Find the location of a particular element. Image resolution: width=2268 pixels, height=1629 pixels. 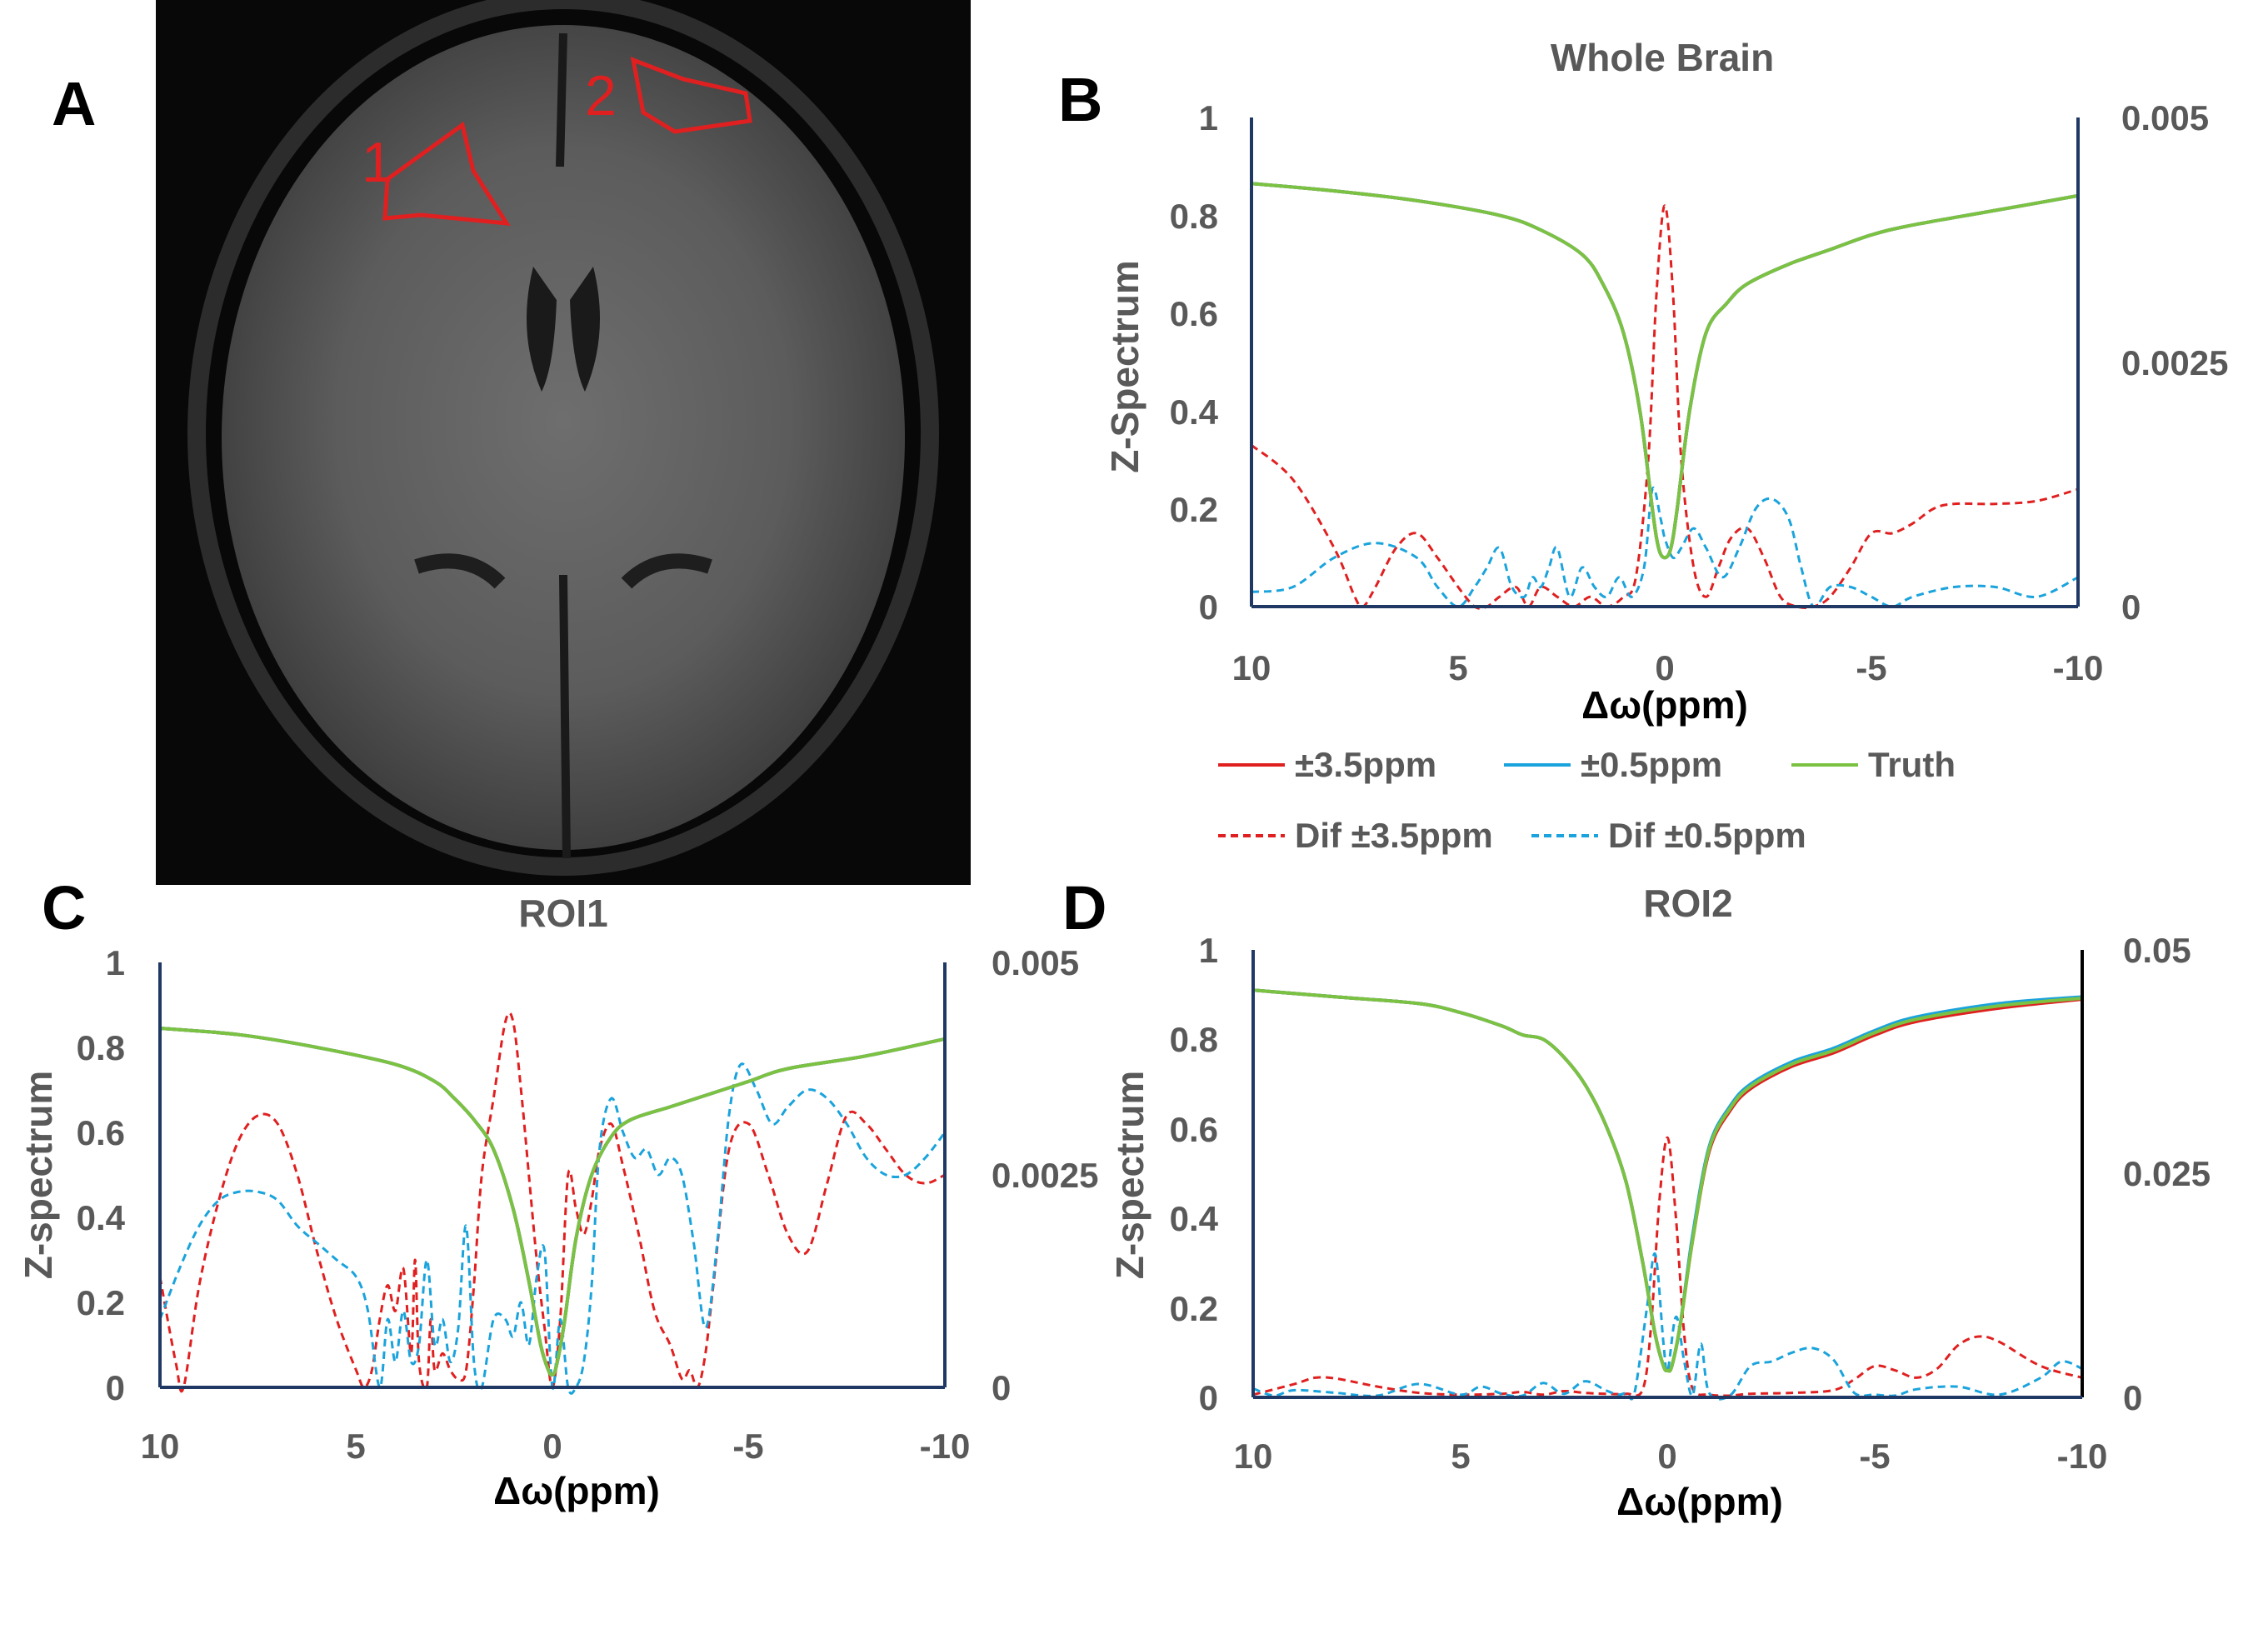

chart-b-xtick-2: 0 is located at coordinates (1664, 667).